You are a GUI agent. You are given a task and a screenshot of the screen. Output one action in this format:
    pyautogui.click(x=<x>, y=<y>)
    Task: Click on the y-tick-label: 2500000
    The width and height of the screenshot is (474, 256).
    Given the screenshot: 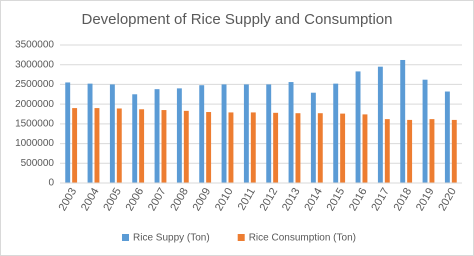 What is the action you would take?
    pyautogui.click(x=34, y=84)
    